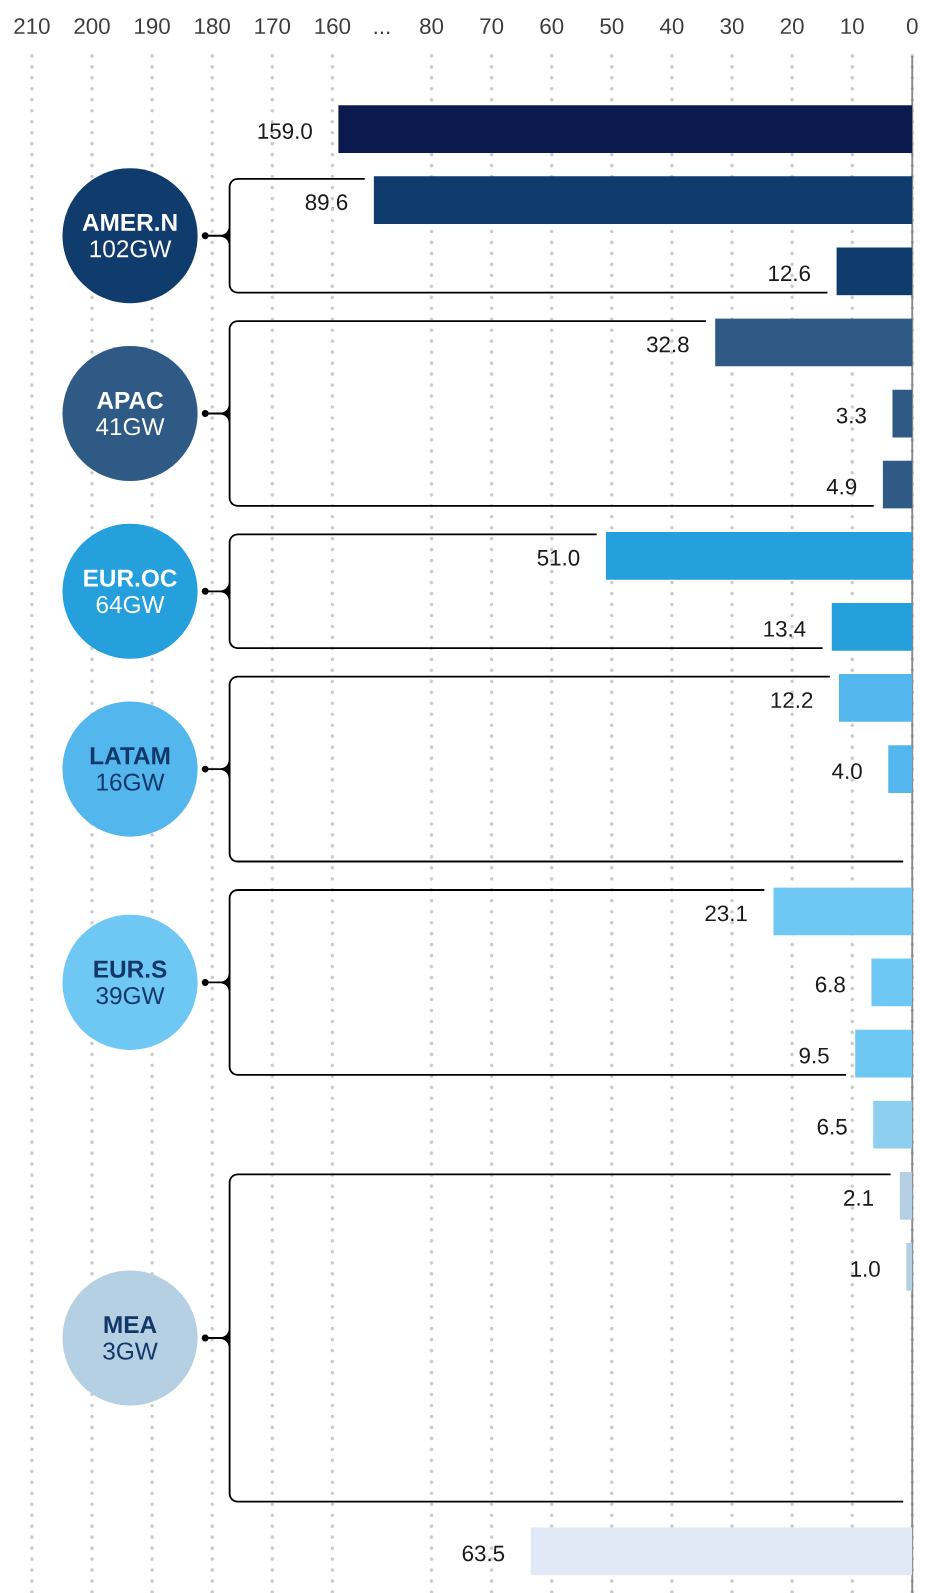 The width and height of the screenshot is (926, 1593). What do you see at coordinates (483, 1553) in the screenshot?
I see `data-label: 63.5` at bounding box center [483, 1553].